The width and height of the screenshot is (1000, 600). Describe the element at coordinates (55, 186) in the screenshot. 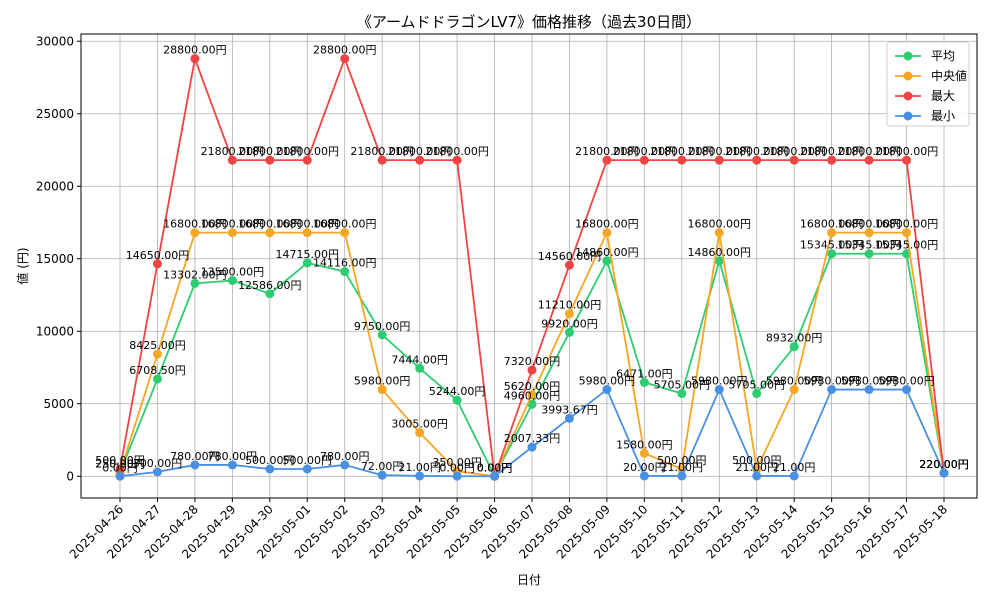

I see `y-tick-label: 20000` at that location.